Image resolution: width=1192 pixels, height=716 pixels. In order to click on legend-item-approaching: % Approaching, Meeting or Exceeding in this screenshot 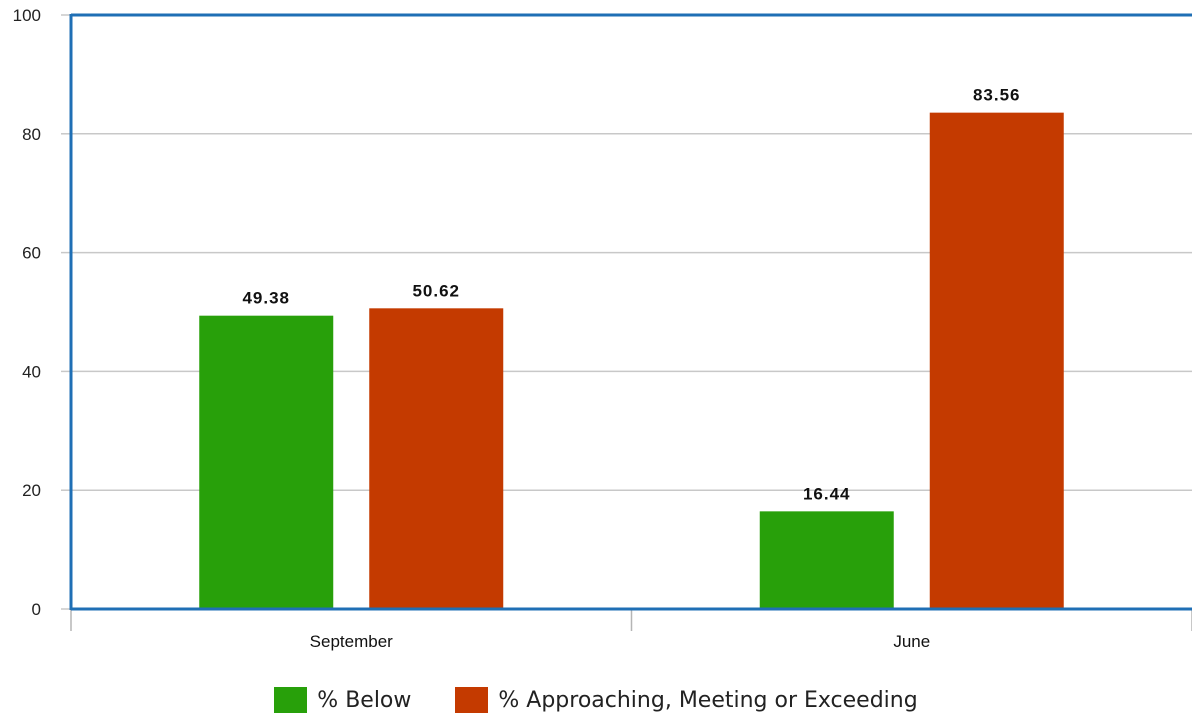, I will do `click(686, 700)`.